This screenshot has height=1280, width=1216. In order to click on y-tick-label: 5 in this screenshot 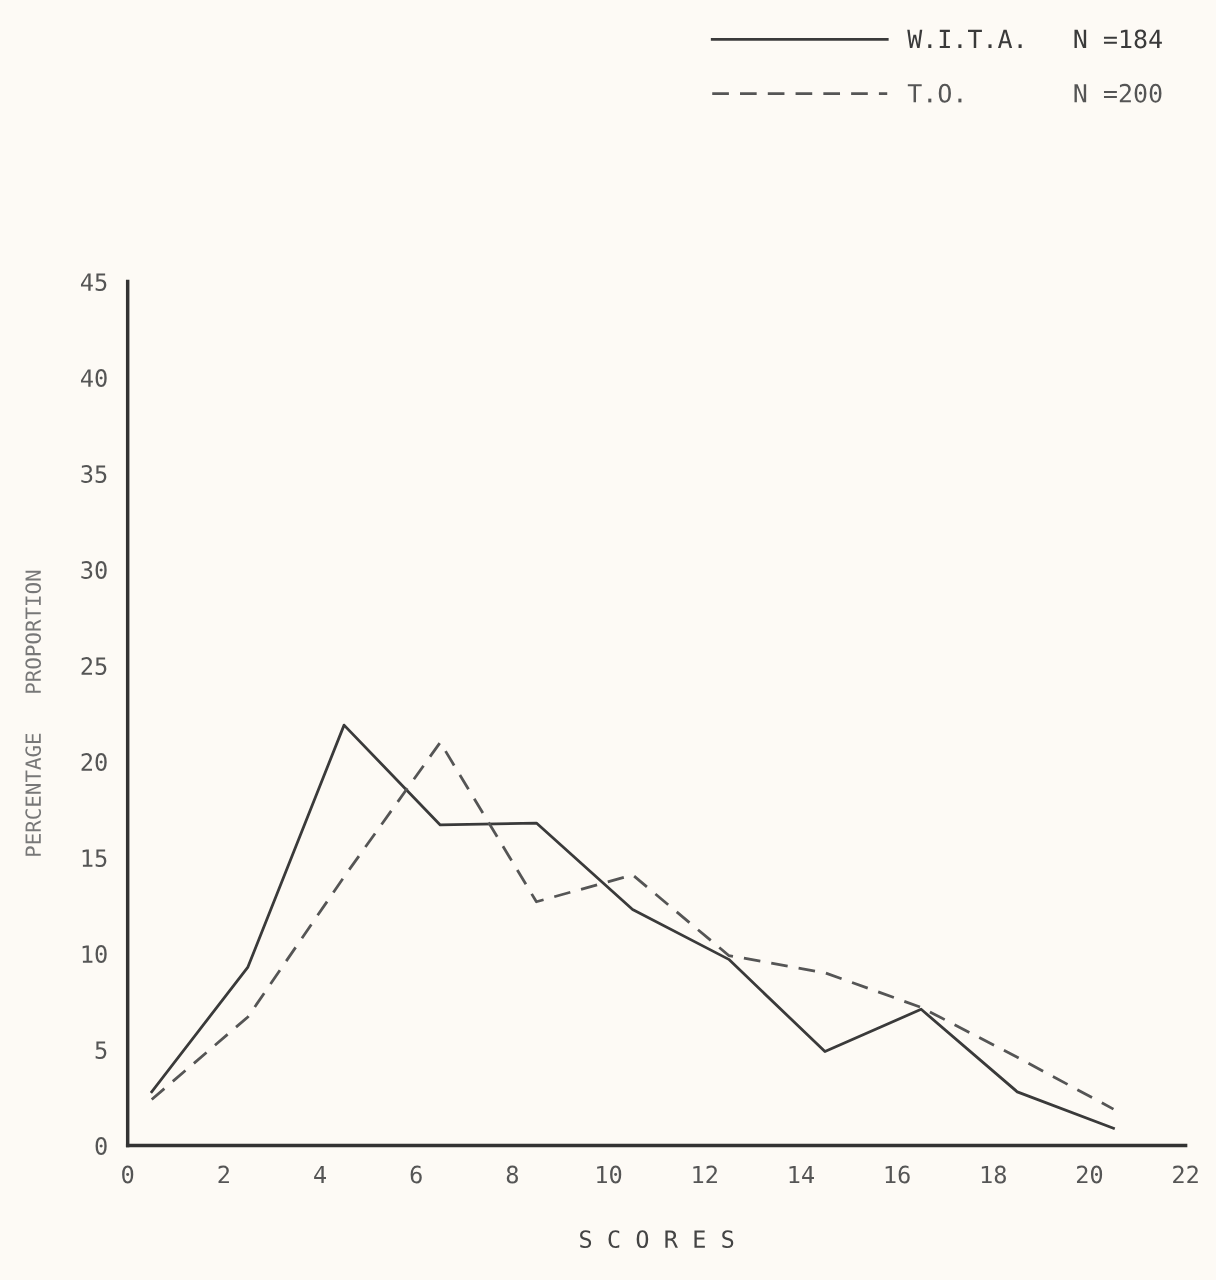, I will do `click(101, 1050)`.